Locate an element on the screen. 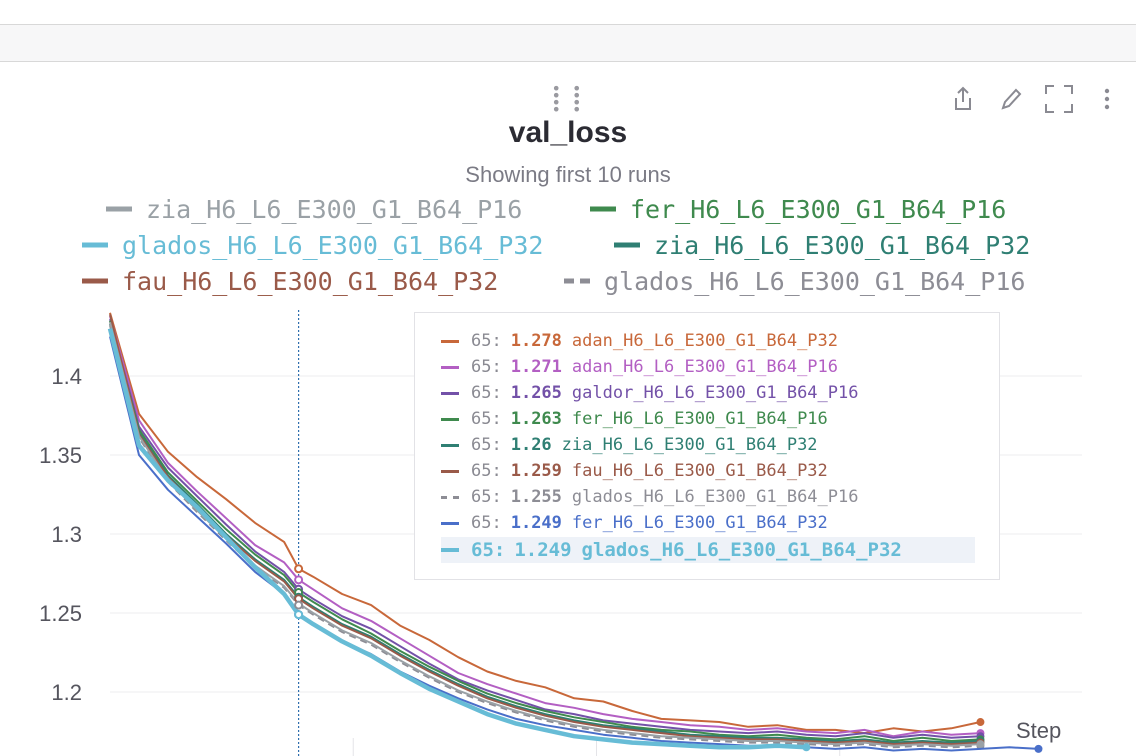 The image size is (1136, 756). more-options-icon is located at coordinates (1107, 99).